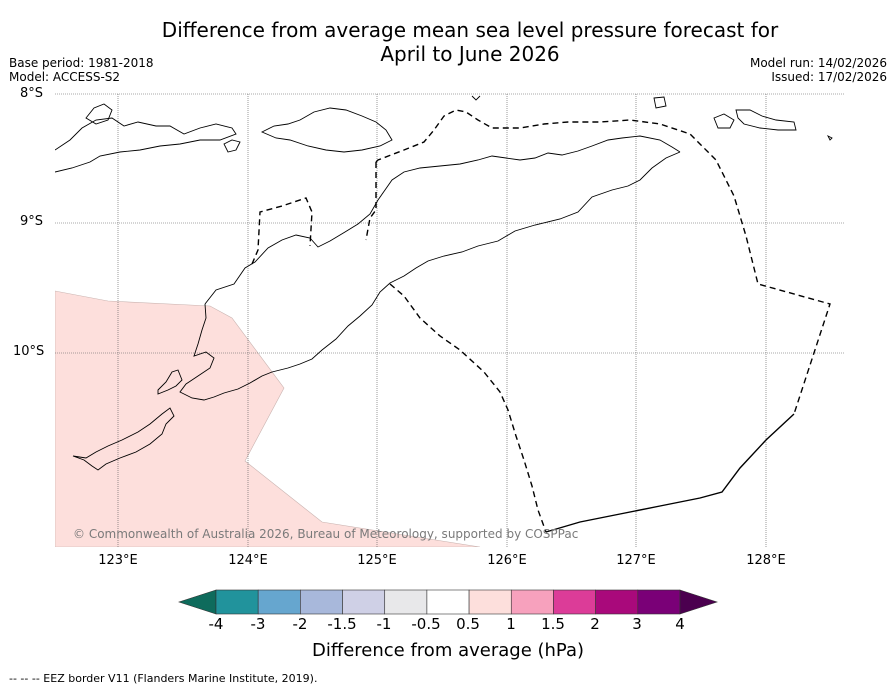 The image size is (896, 690). What do you see at coordinates (81, 63) in the screenshot?
I see `base-period: Base period: 1981-2018` at bounding box center [81, 63].